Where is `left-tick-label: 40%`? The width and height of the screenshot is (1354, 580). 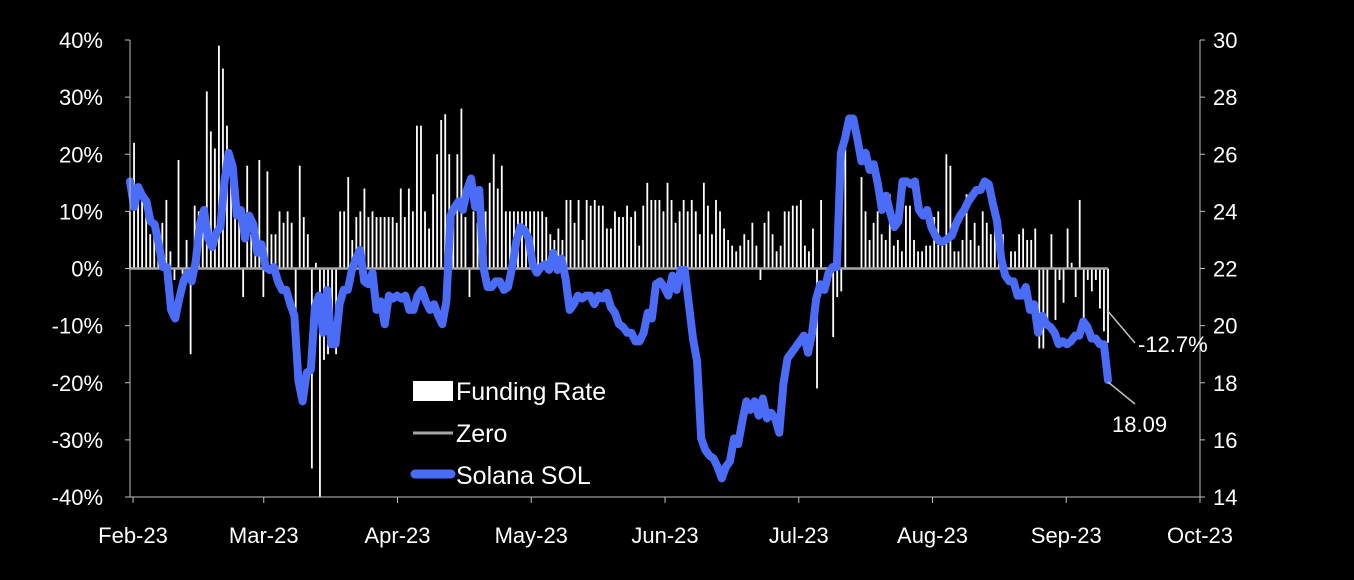 left-tick-label: 40% is located at coordinates (81, 40).